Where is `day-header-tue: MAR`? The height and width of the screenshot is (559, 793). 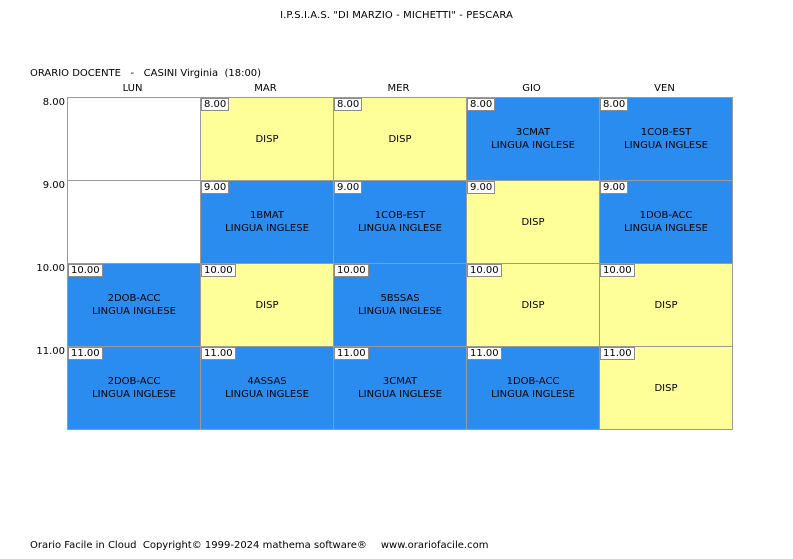
day-header-tue: MAR is located at coordinates (265, 88).